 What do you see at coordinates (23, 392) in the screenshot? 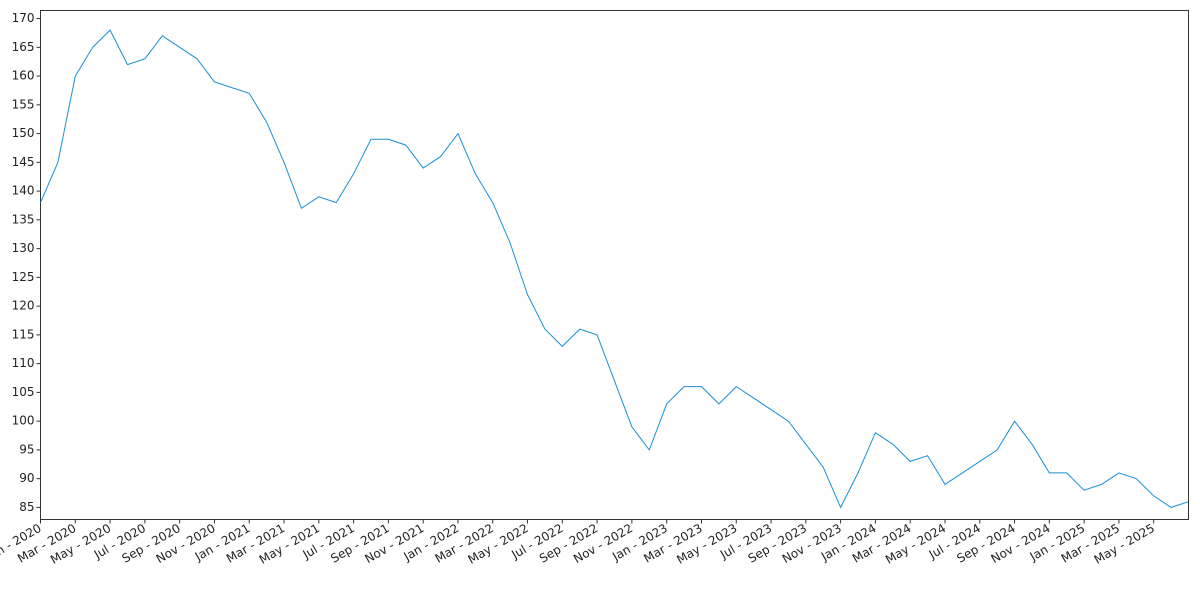
I see `y-tick-label: 105` at bounding box center [23, 392].